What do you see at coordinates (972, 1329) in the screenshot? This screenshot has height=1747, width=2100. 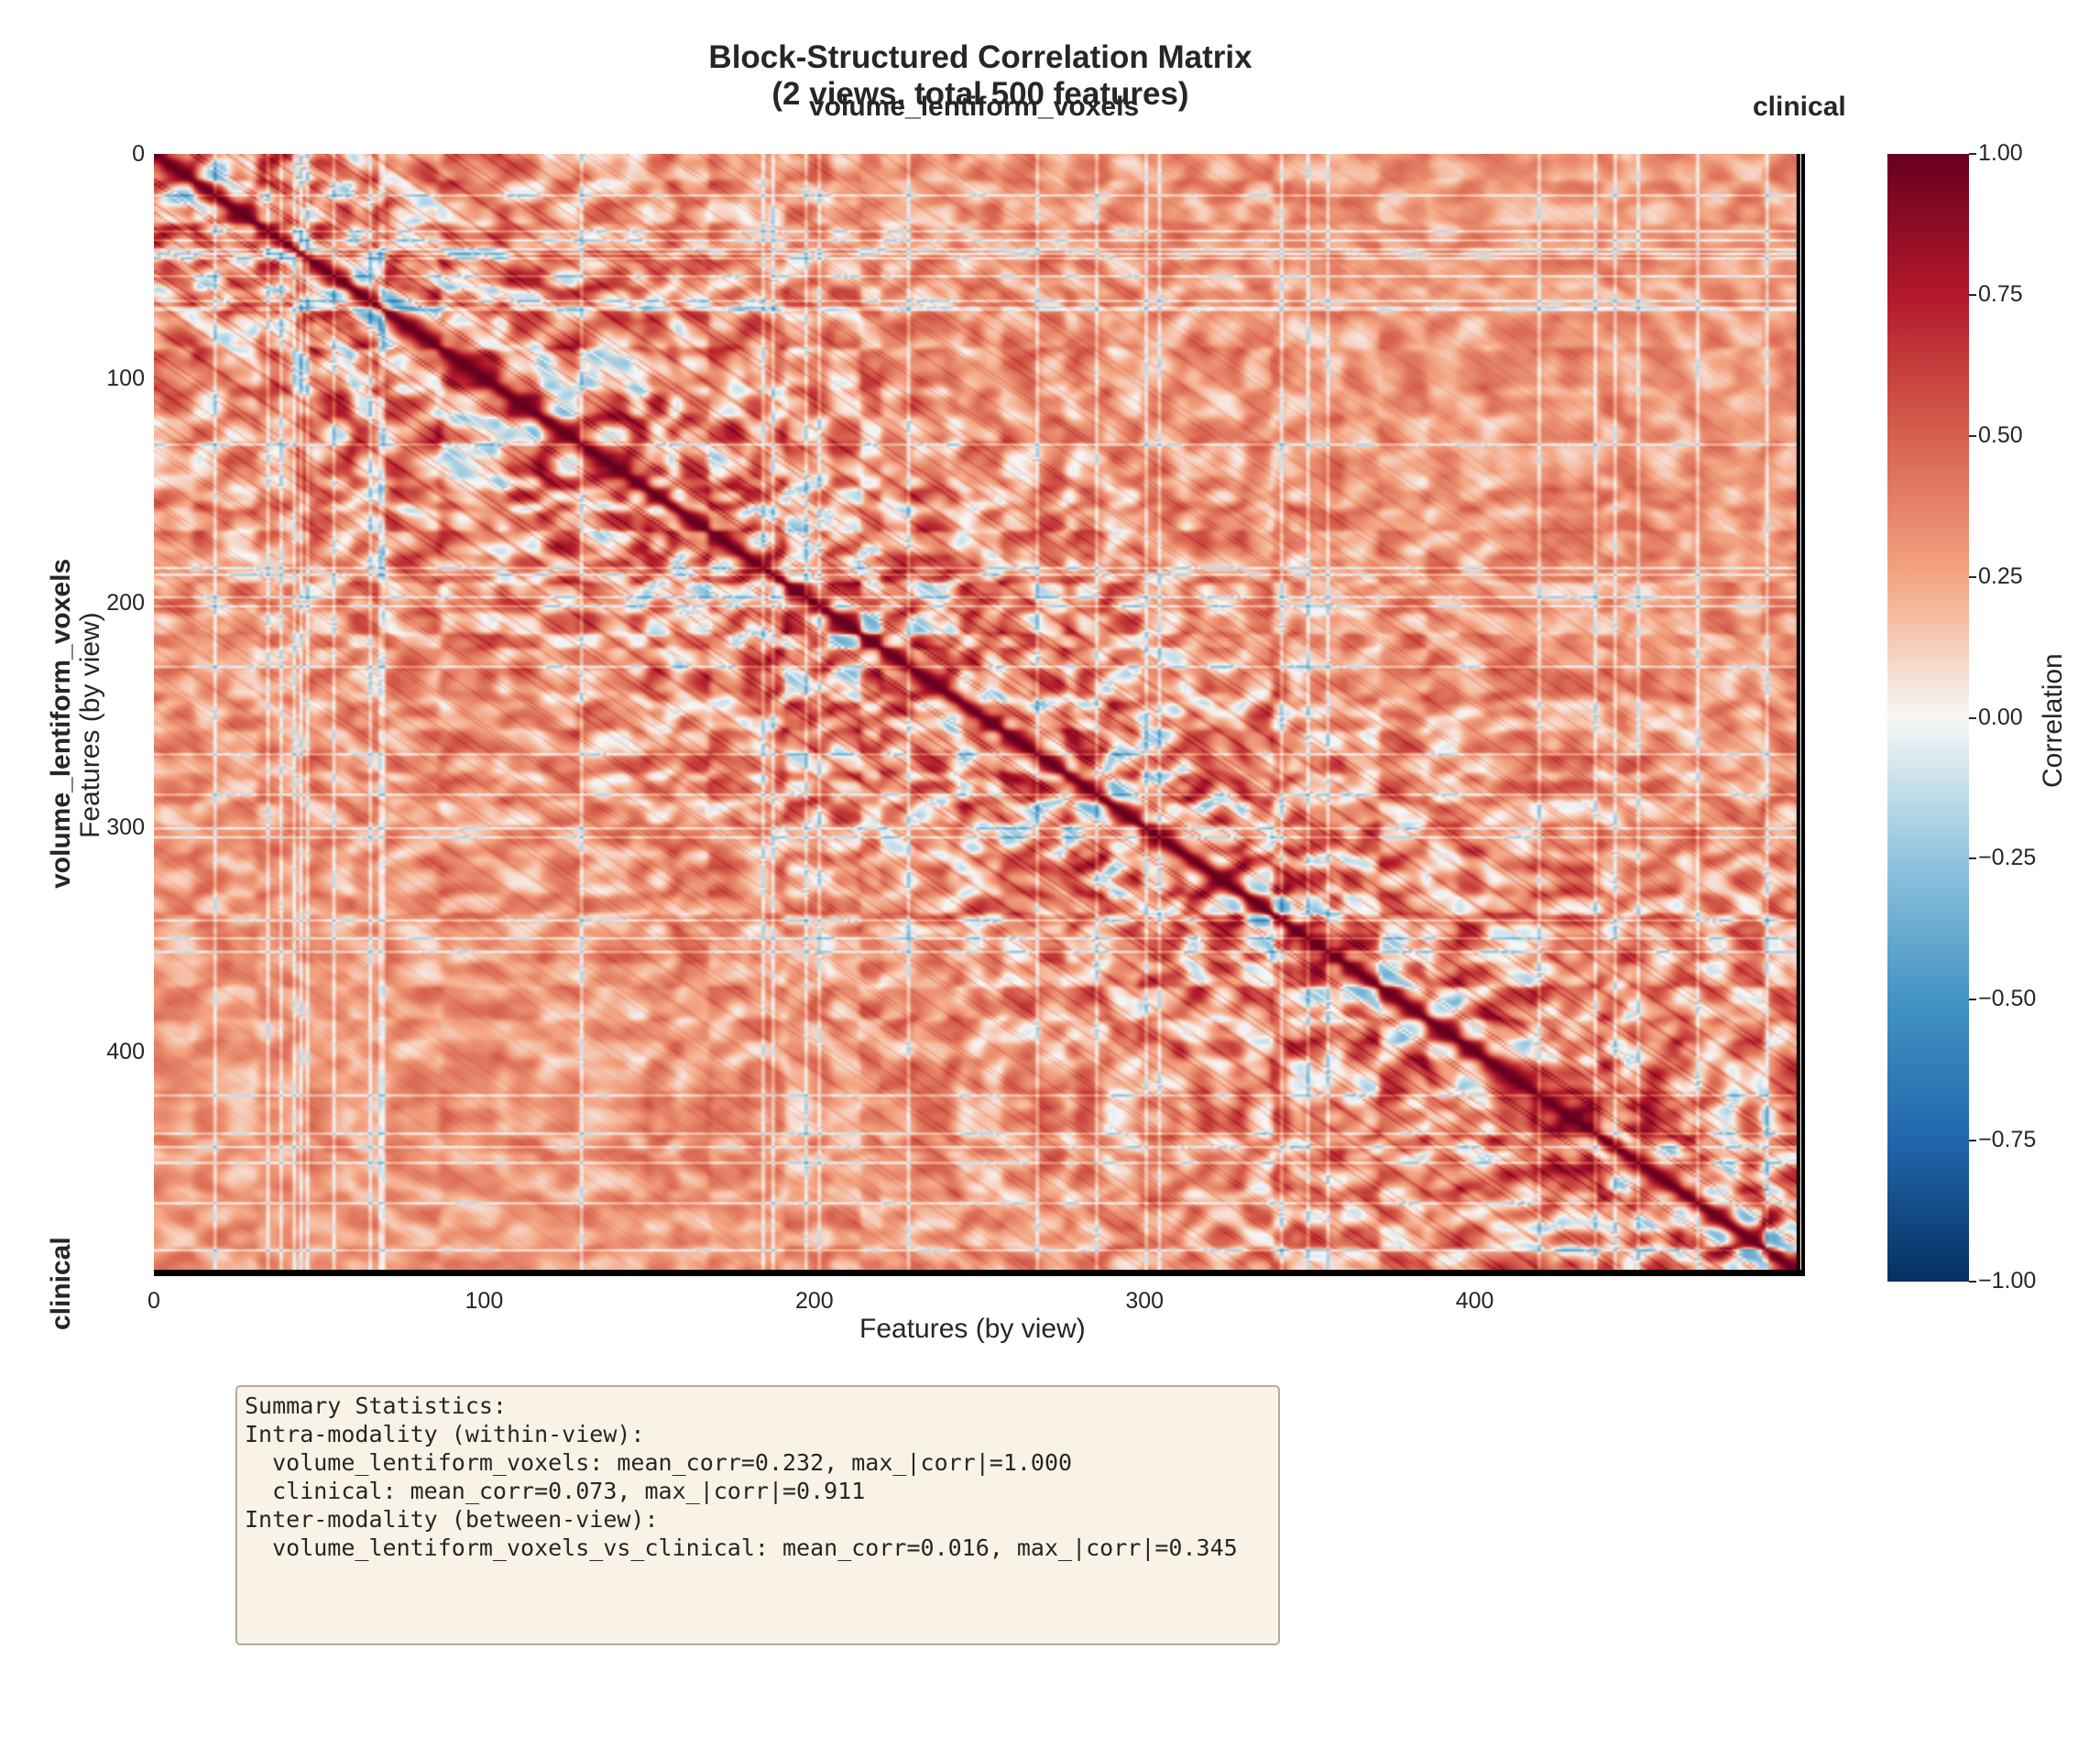 I see `x-axis-label: Features (by view)` at bounding box center [972, 1329].